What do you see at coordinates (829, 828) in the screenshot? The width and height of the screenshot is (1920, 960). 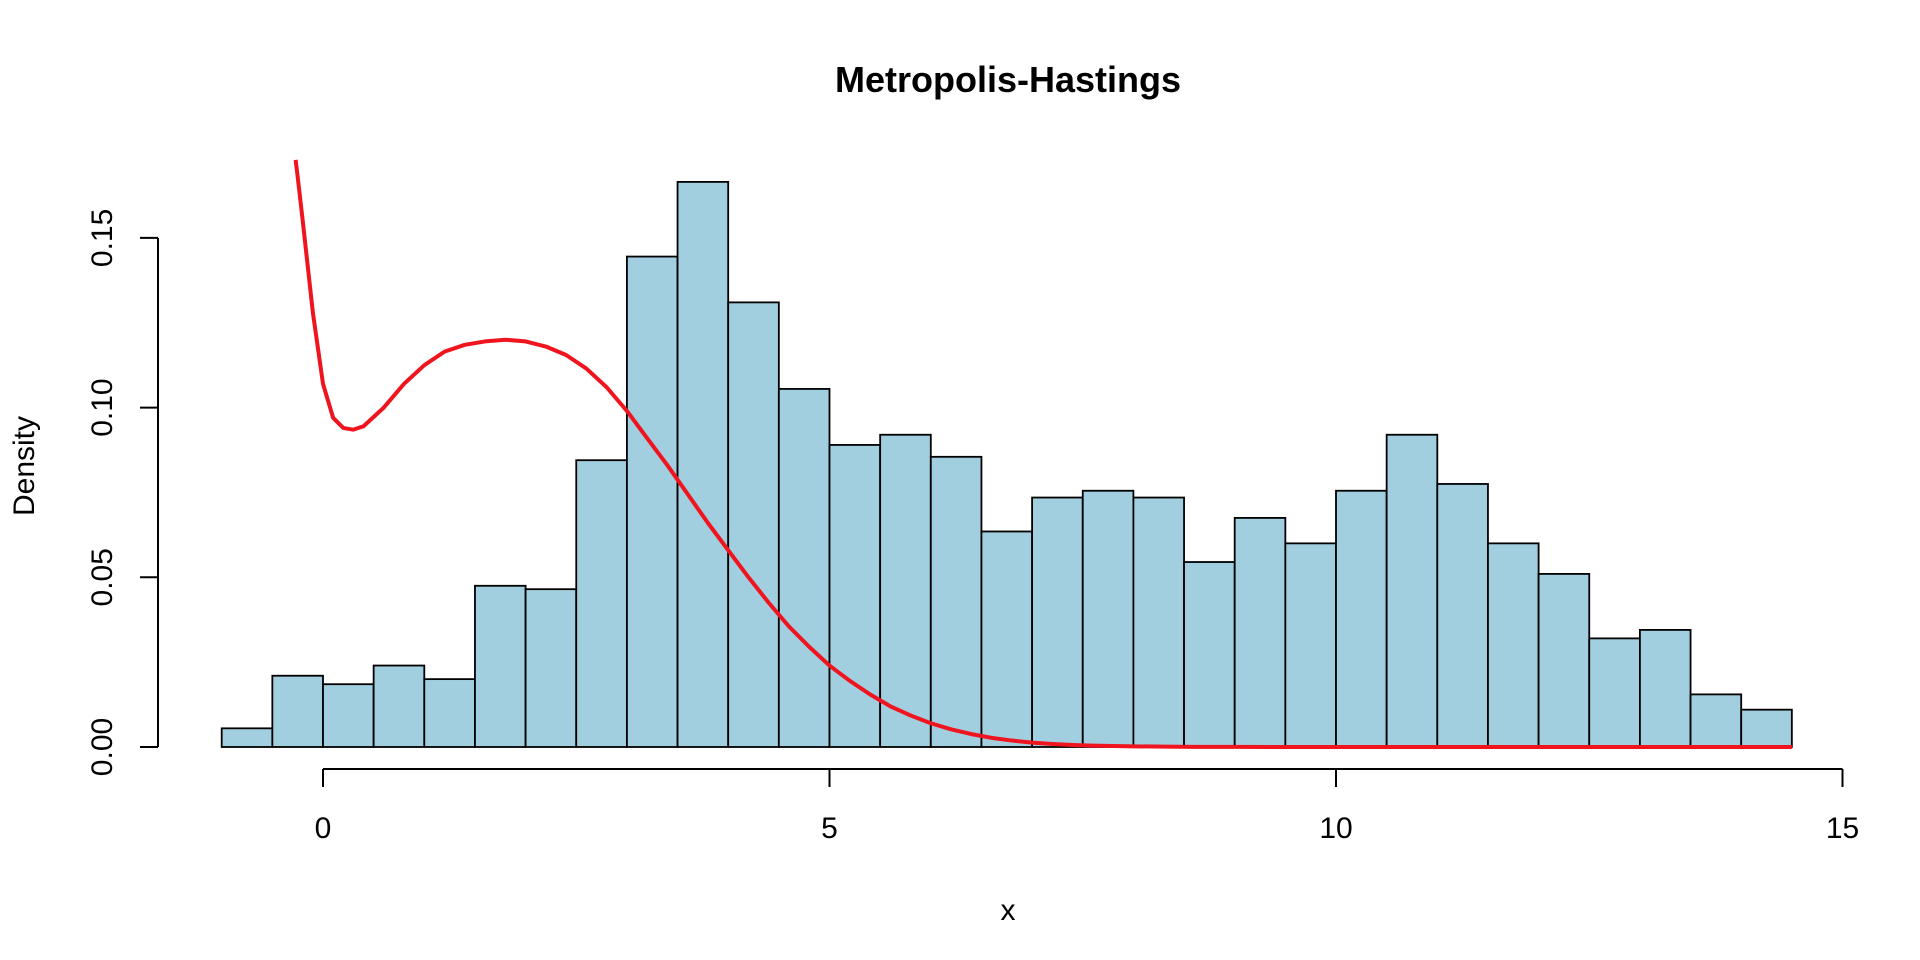 I see `x-tick-label: 5` at bounding box center [829, 828].